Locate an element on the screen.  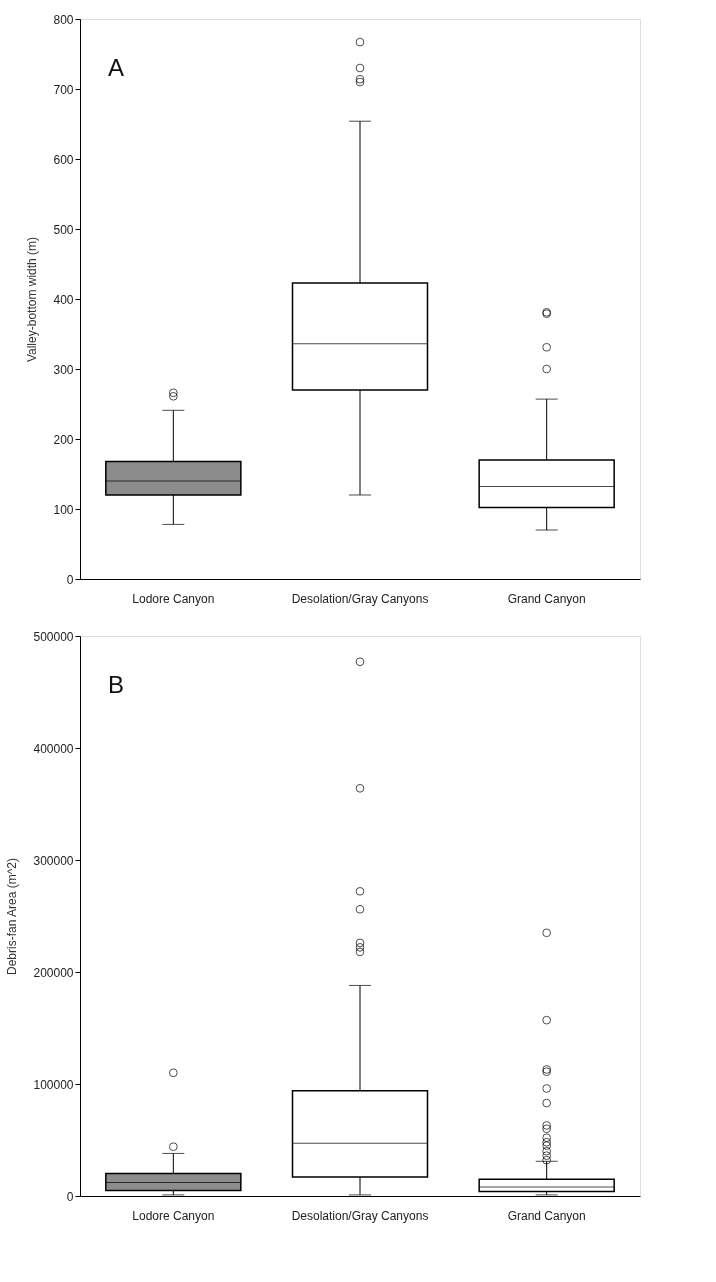
y-tick-label: 400 is located at coordinates (63, 299).